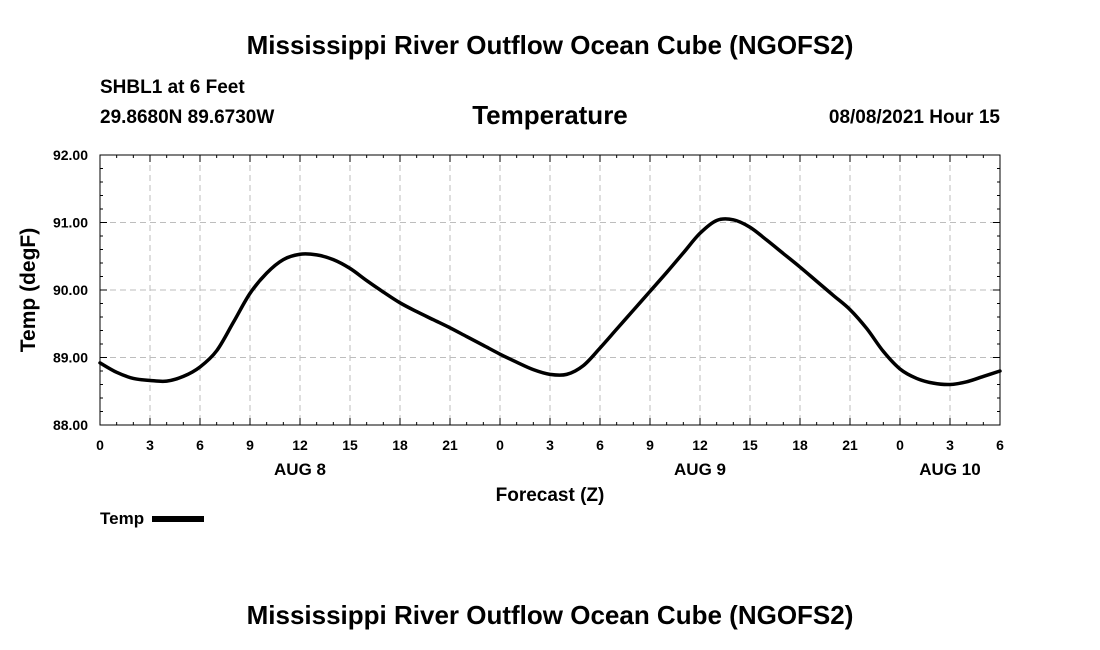 This screenshot has height=650, width=1100. I want to click on date-label: AUG 9, so click(700, 469).